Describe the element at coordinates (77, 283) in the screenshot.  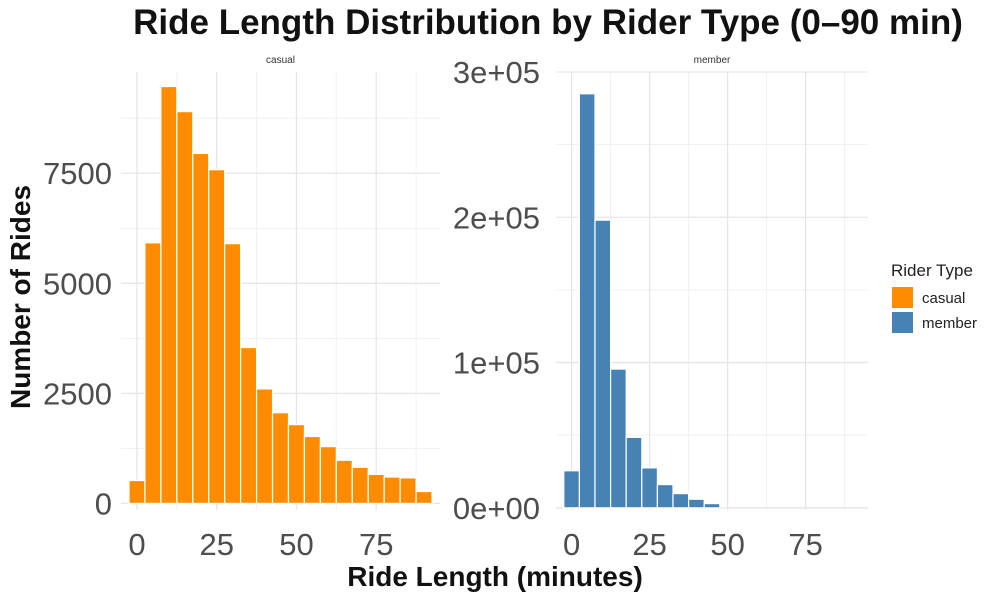
I see `y-tick-label: 5000` at that location.